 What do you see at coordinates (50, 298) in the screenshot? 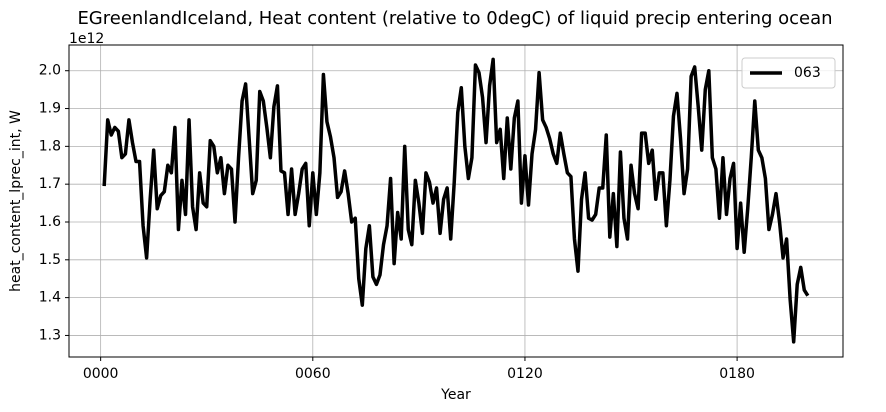
I see `y-tick-label: 1.4` at bounding box center [50, 298].